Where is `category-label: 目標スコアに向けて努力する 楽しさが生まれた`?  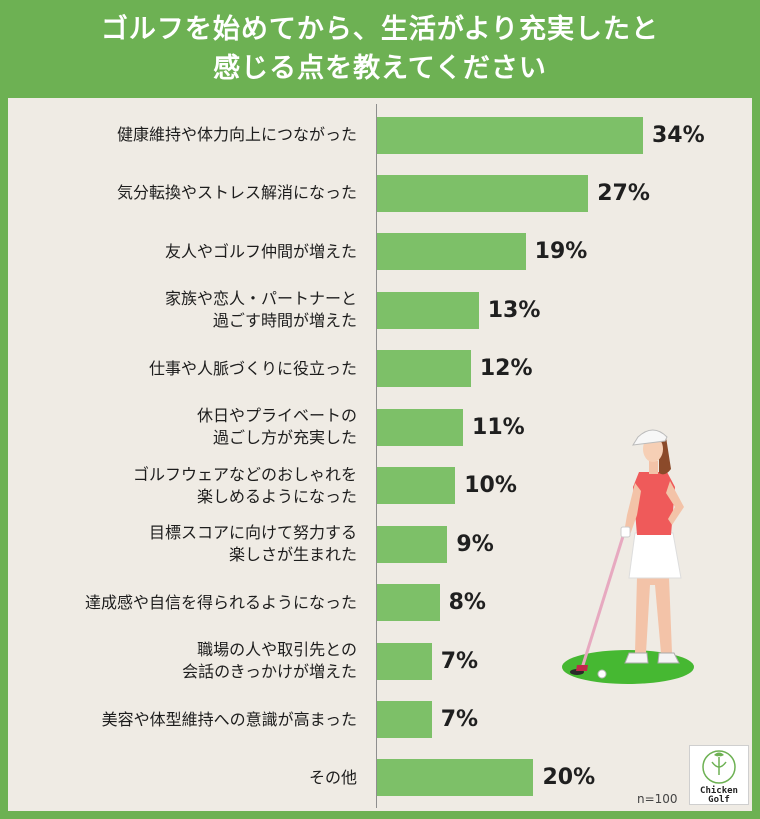
category-label: 目標スコアに向けて努力する 楽しさが生まれた is located at coordinates (184, 544).